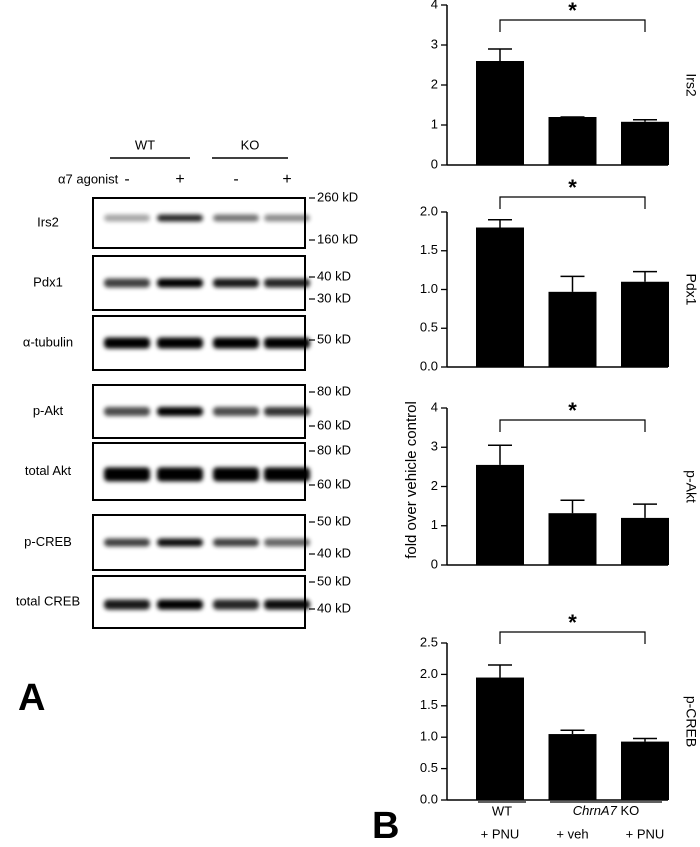 The width and height of the screenshot is (700, 847). Describe the element at coordinates (337, 238) in the screenshot. I see `marker-label: 160 kD` at that location.